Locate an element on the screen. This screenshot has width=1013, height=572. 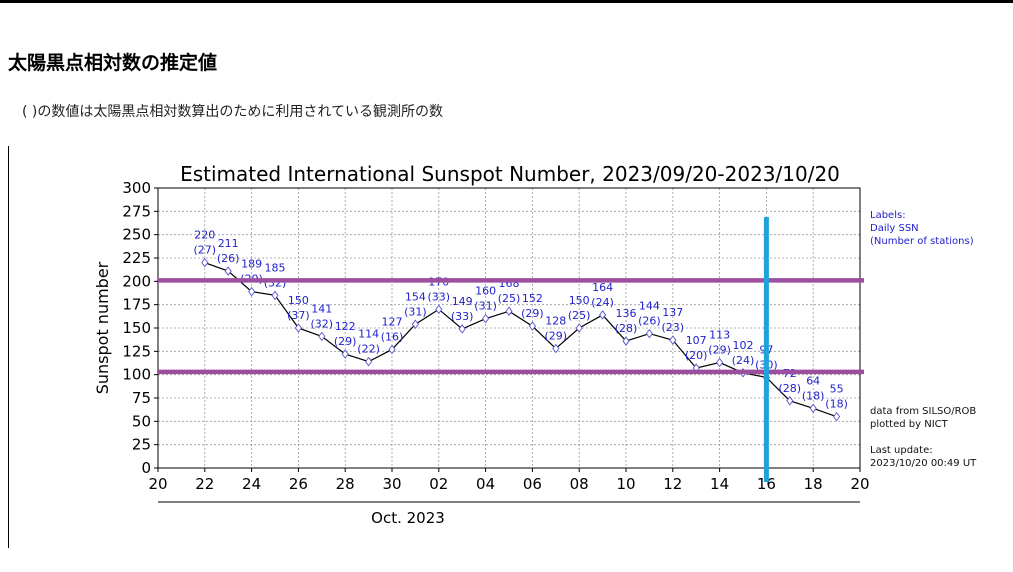
x-tick-label: 30 is located at coordinates (391, 484).